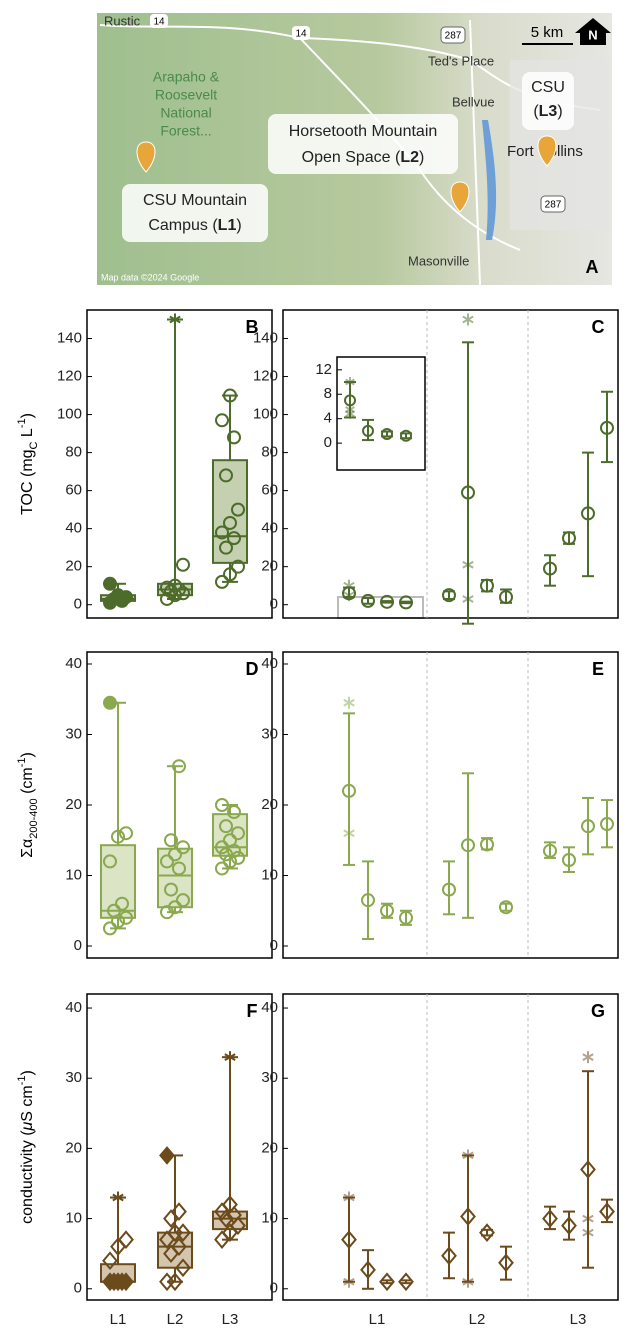  What do you see at coordinates (34, 818) in the screenshot?
I see `y-axis-label-part: 200-400` at bounding box center [34, 818].